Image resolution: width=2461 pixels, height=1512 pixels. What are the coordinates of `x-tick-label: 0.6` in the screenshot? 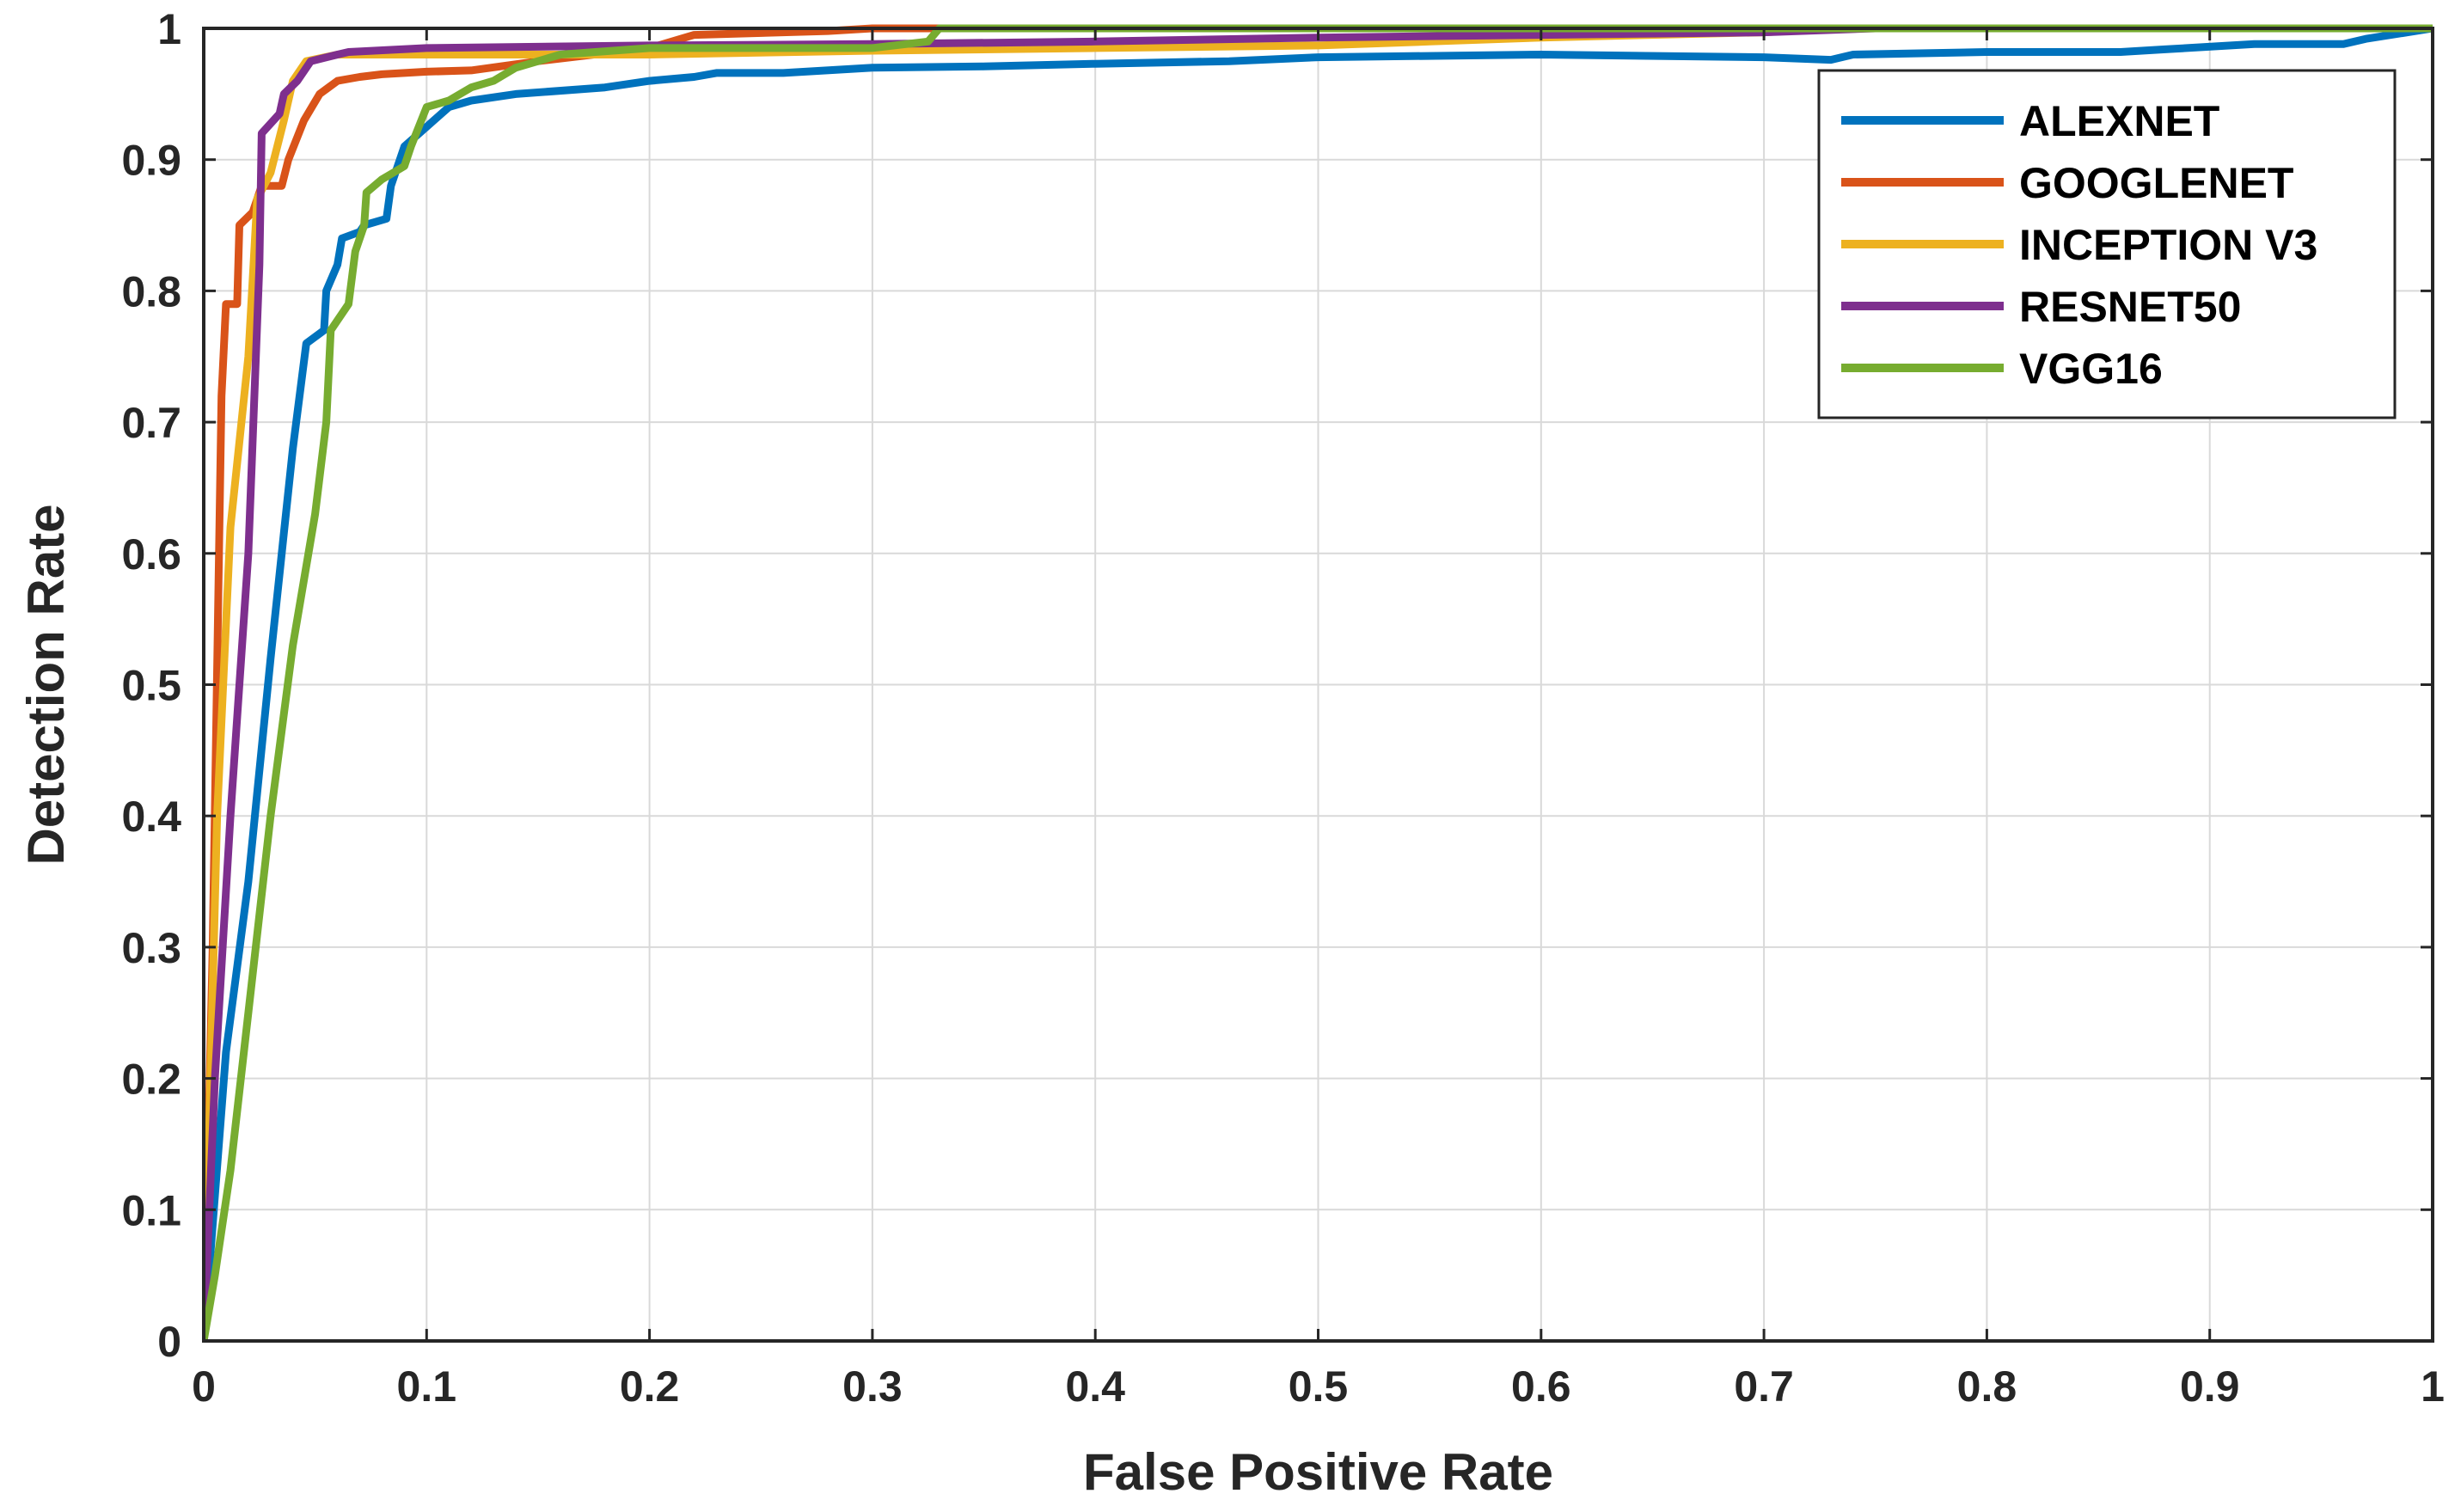 It's located at (1541, 1386).